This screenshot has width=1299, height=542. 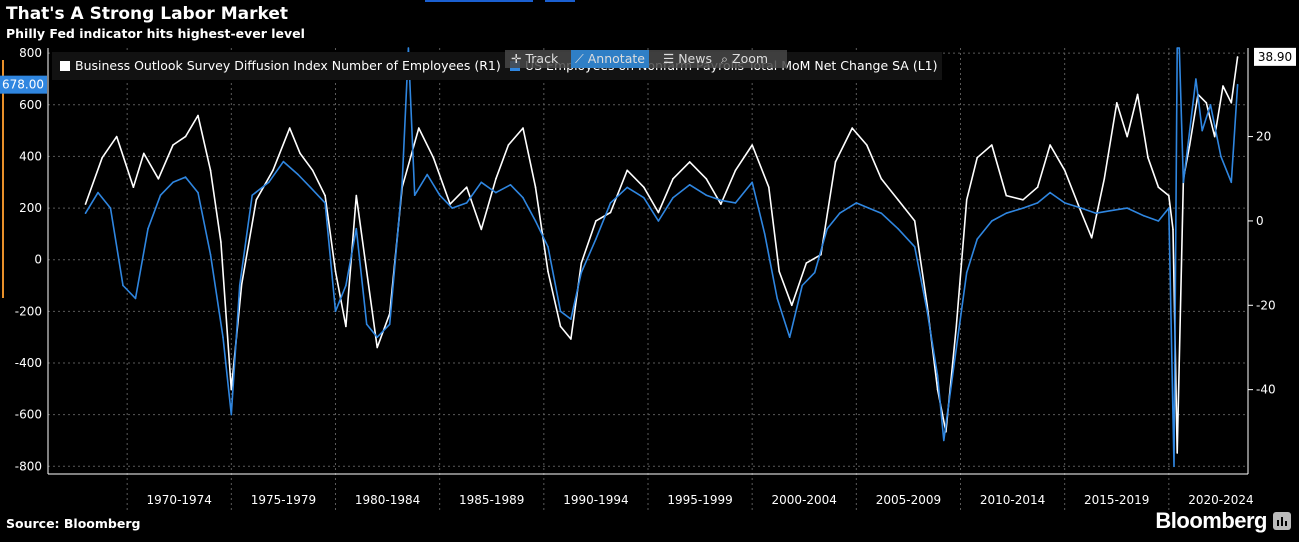 I want to click on x-axis-tick-label-3: 1985-1989, so click(x=491, y=500).